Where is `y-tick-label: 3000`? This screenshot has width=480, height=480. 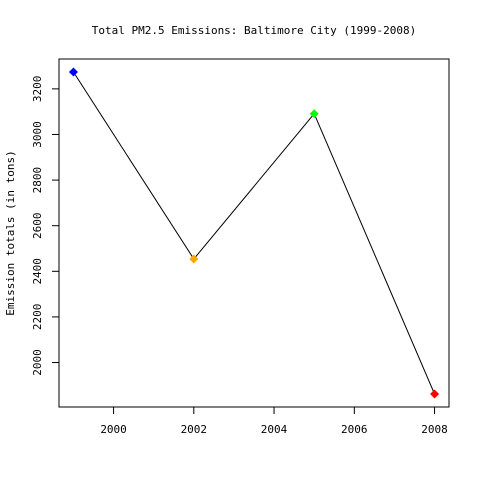 y-tick-label: 3000 is located at coordinates (37, 134).